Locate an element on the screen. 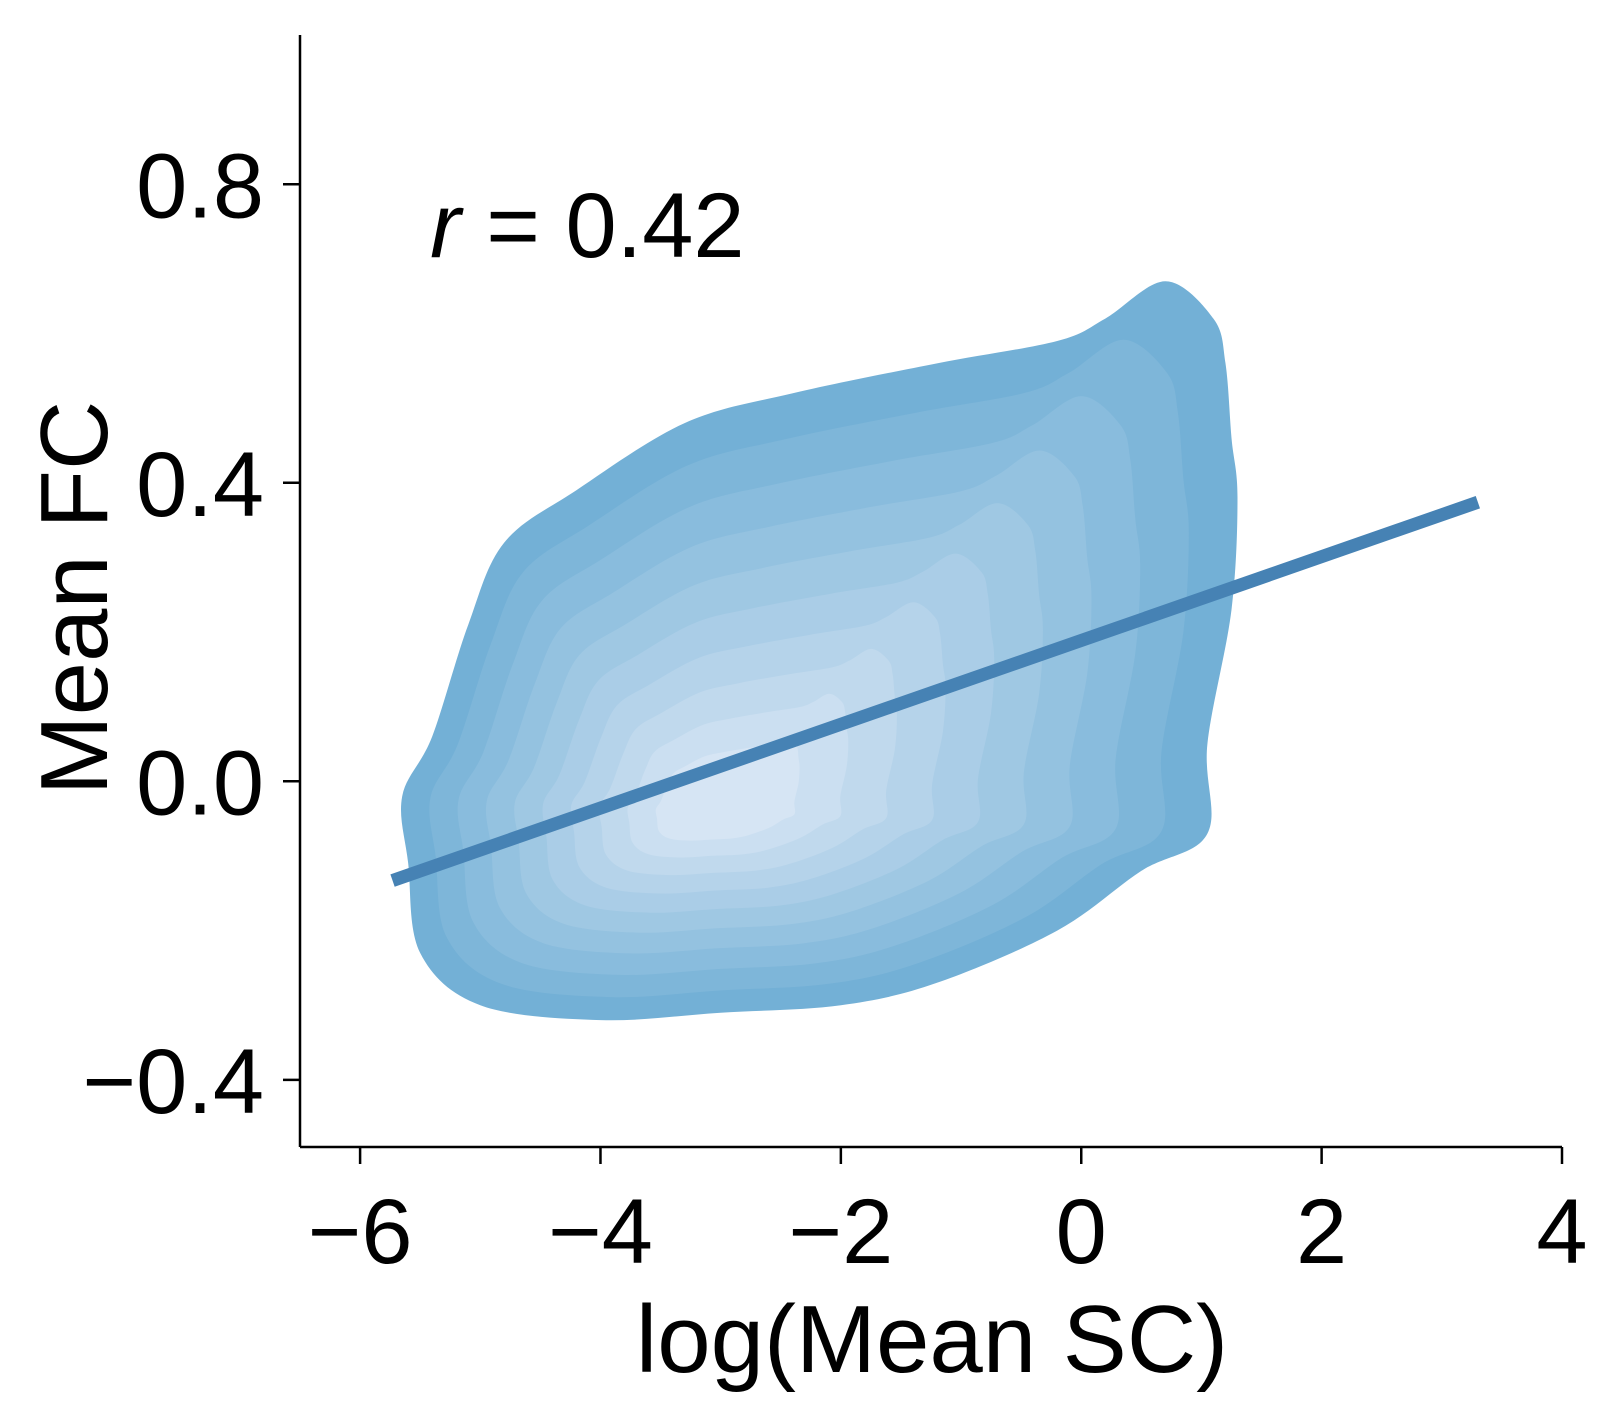 The height and width of the screenshot is (1411, 1619). correlation-variable: r is located at coordinates (447, 226).